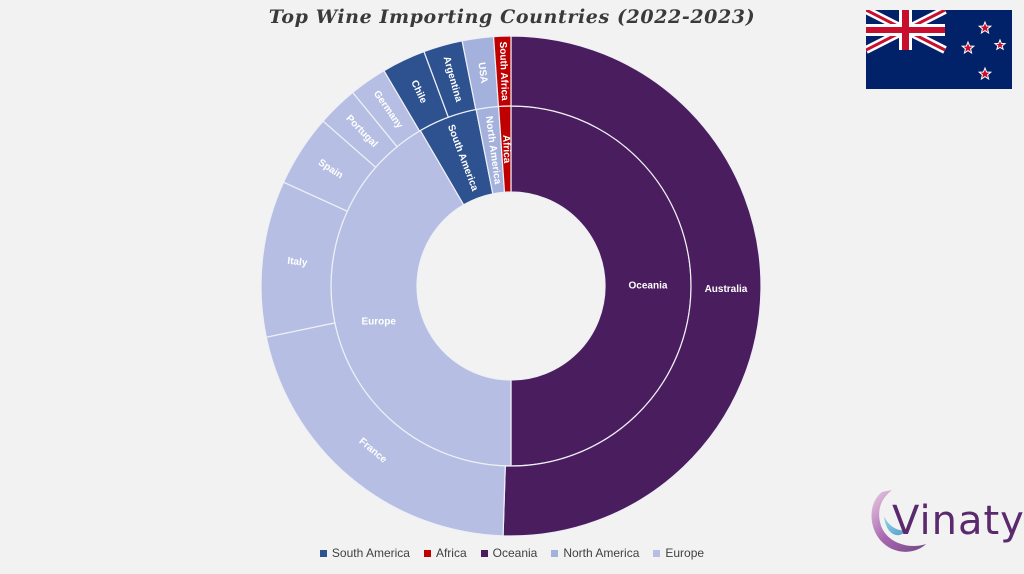 The height and width of the screenshot is (574, 1024). I want to click on outer-ring-label-south-africa: South Africa, so click(503, 71).